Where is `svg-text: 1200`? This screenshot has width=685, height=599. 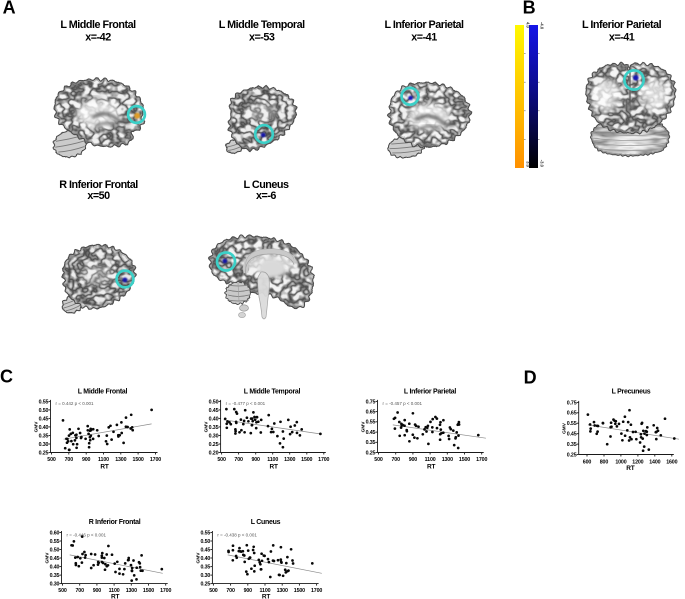 svg-text: 1200 is located at coordinates (637, 463).